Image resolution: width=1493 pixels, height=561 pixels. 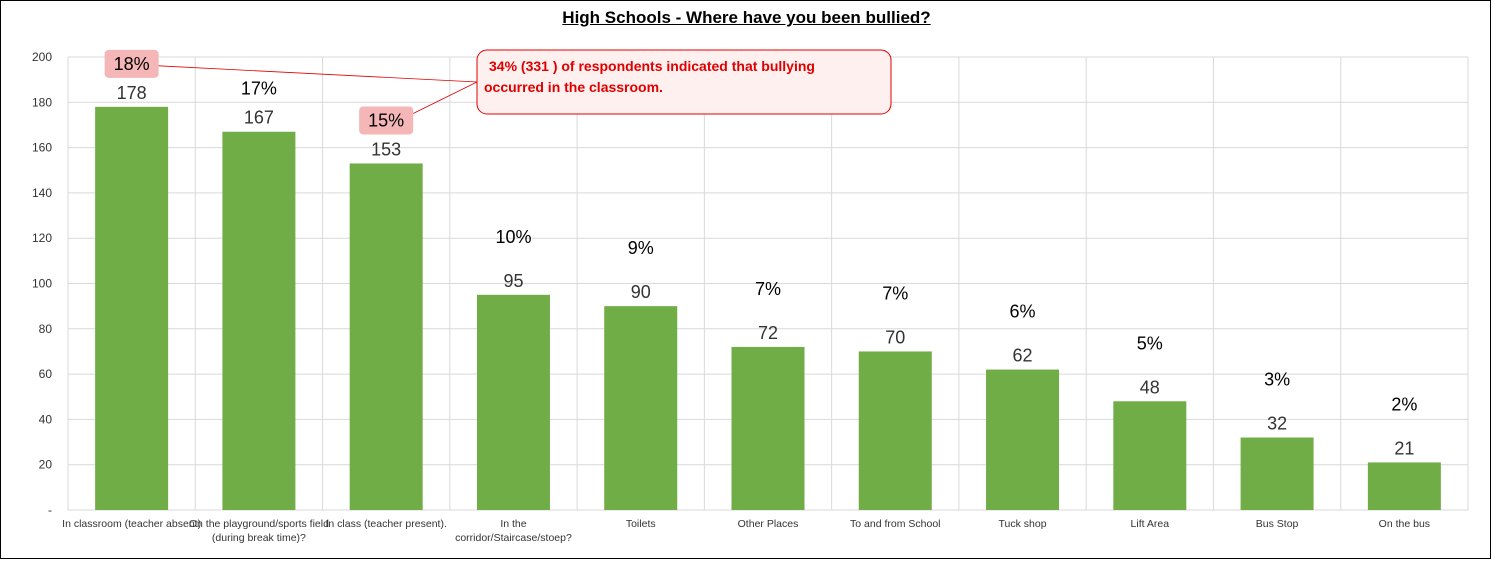 What do you see at coordinates (1404, 448) in the screenshot?
I see `bar-value-label: 21` at bounding box center [1404, 448].